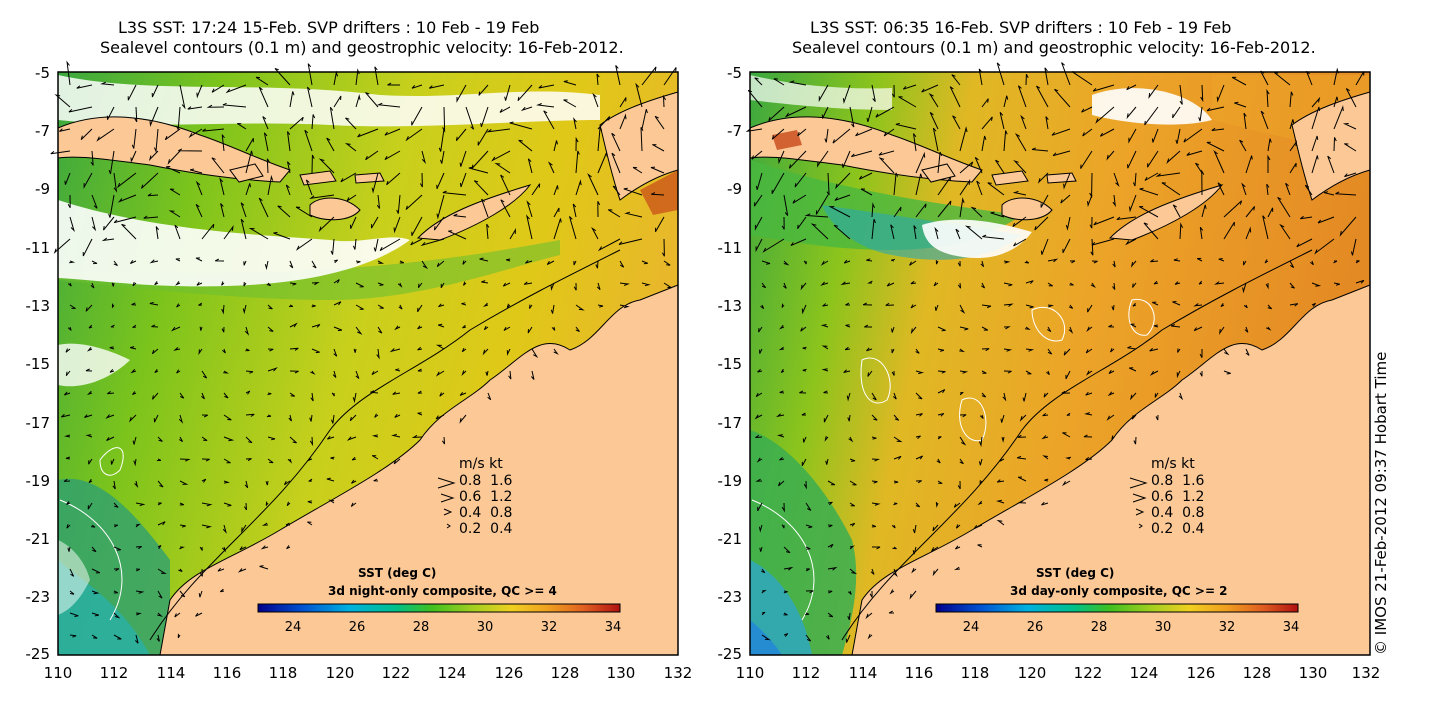 Image resolution: width=1440 pixels, height=720 pixels. Describe the element at coordinates (1366, 673) in the screenshot. I see `x-tick-label: 132` at that location.